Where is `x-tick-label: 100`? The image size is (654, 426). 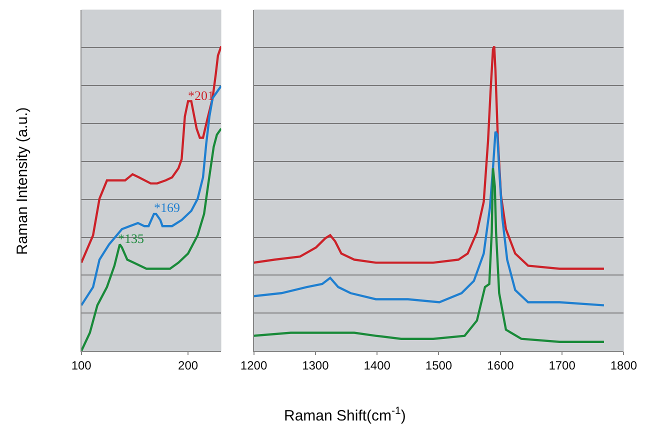
x-tick-label: 100 is located at coordinates (81, 365).